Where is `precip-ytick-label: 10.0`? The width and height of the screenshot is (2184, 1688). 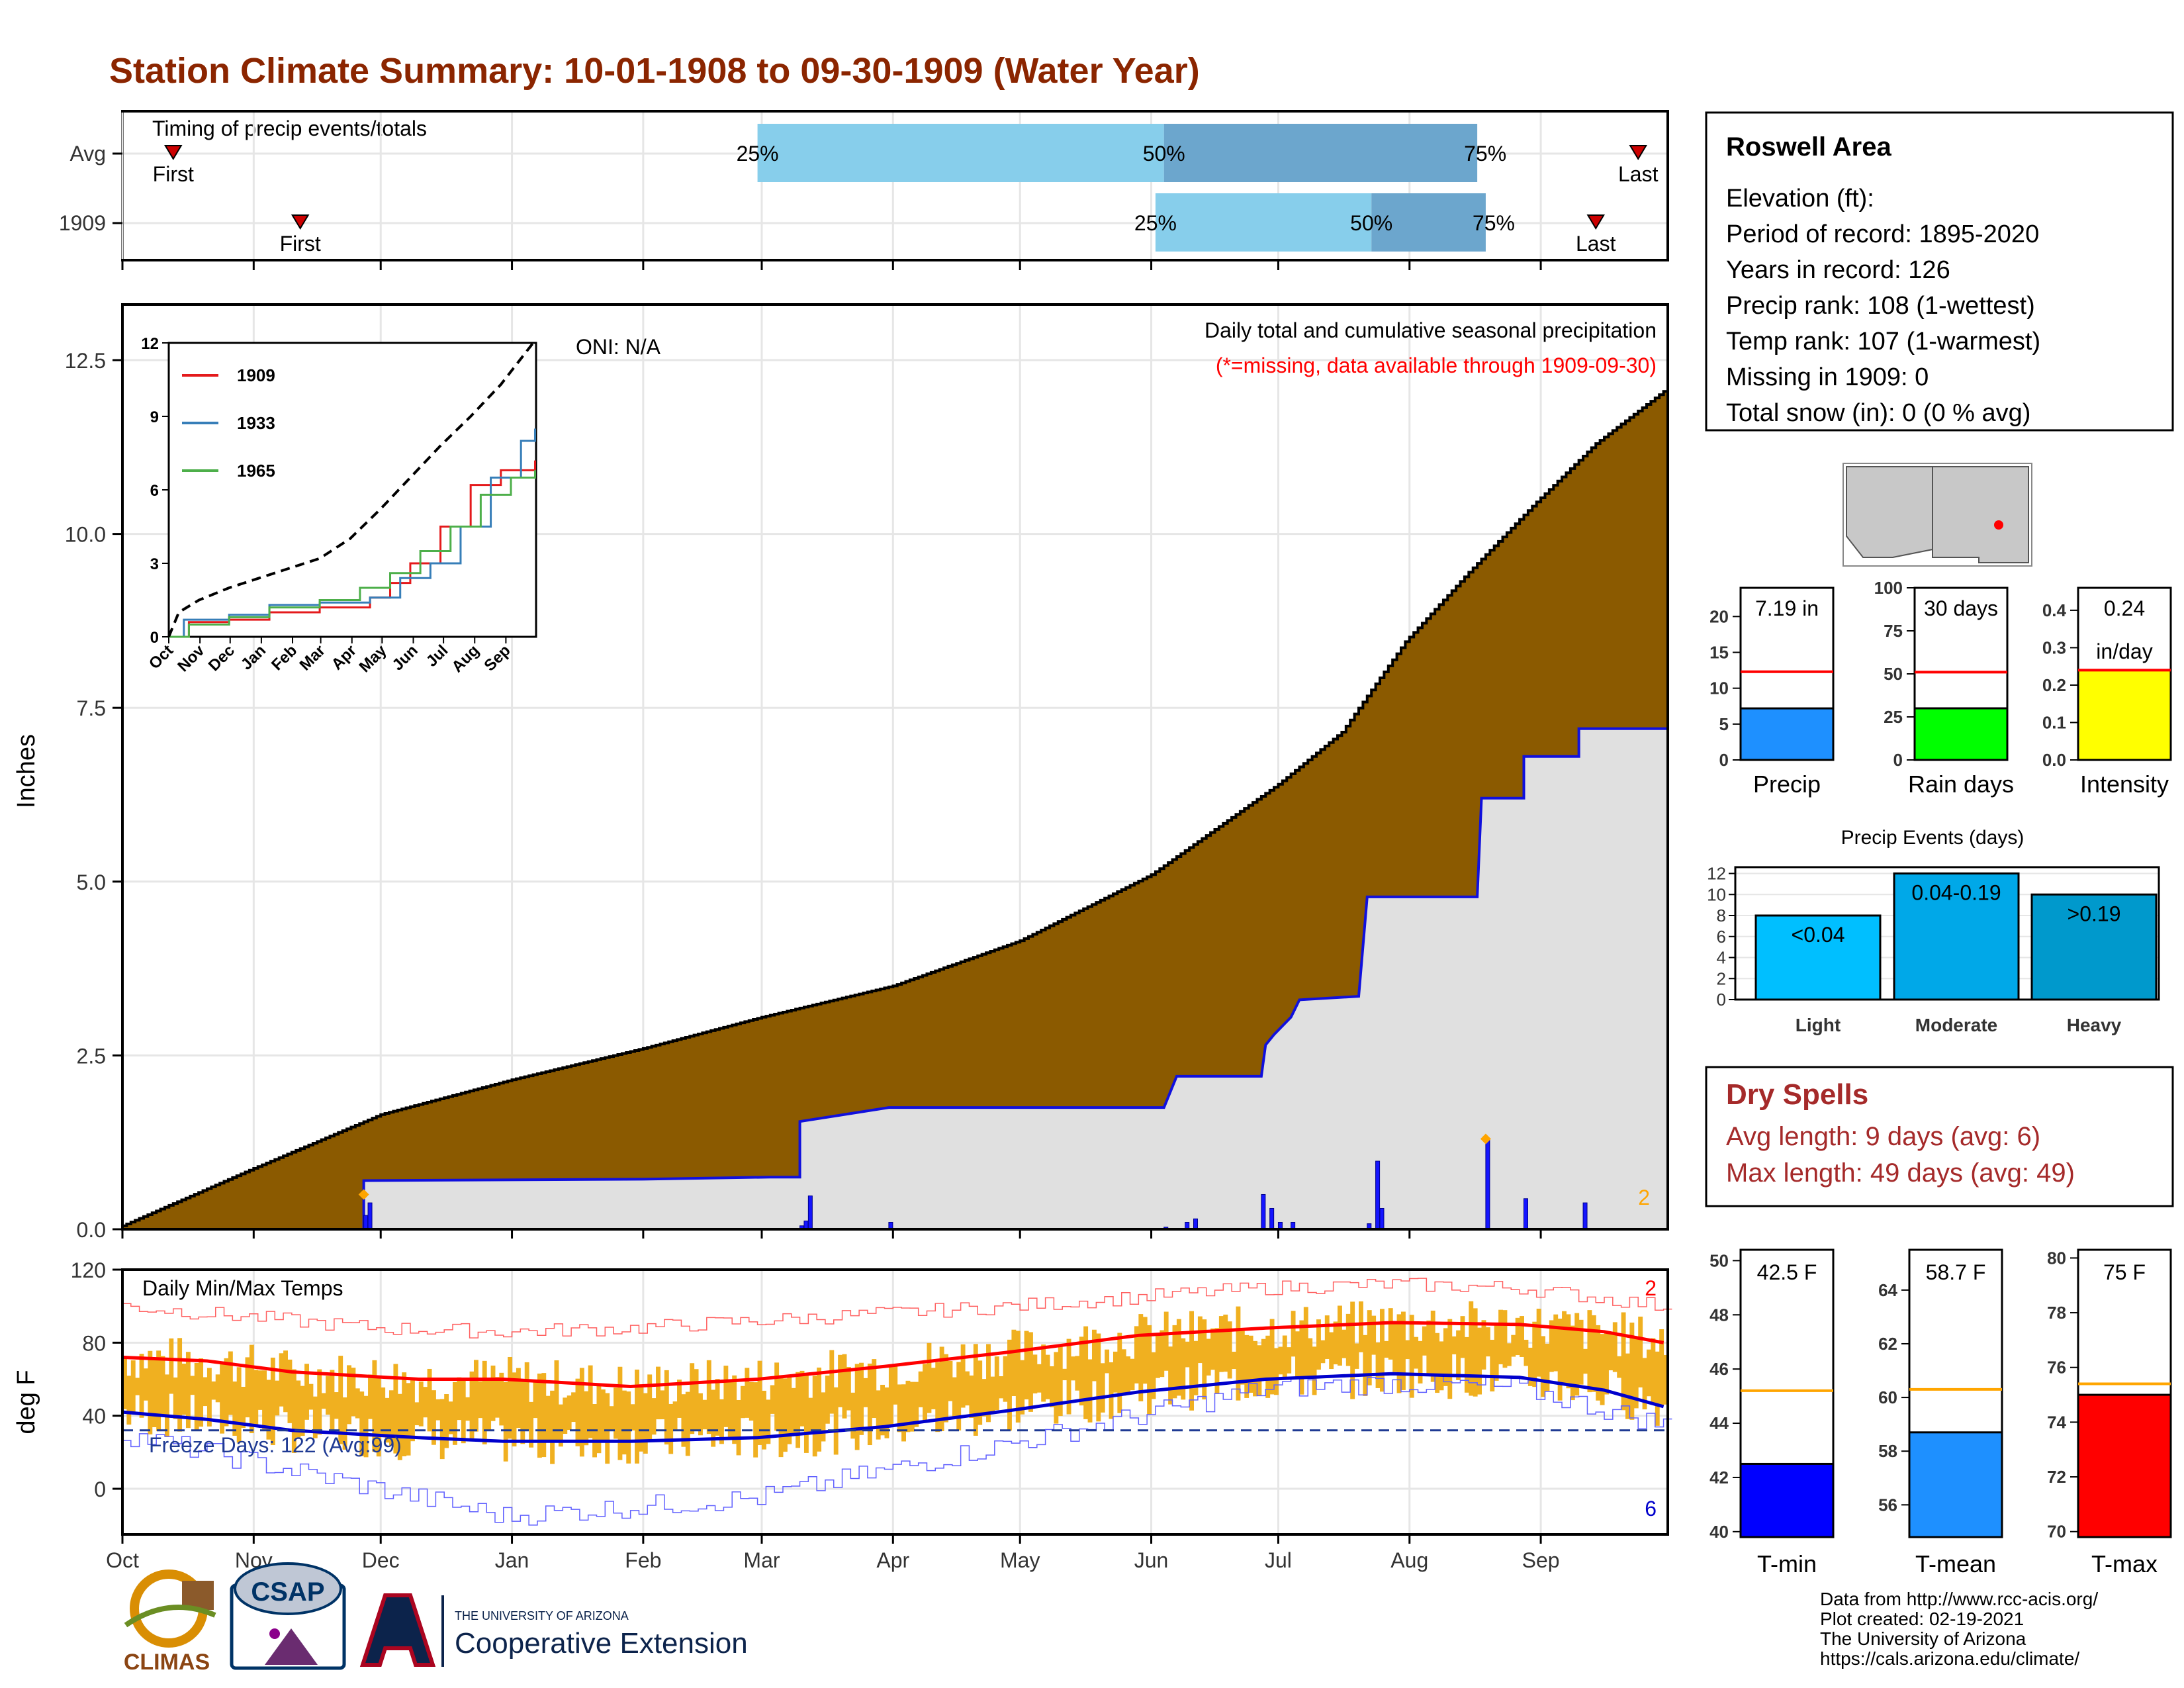 precip-ytick-label: 10.0 is located at coordinates (85, 535).